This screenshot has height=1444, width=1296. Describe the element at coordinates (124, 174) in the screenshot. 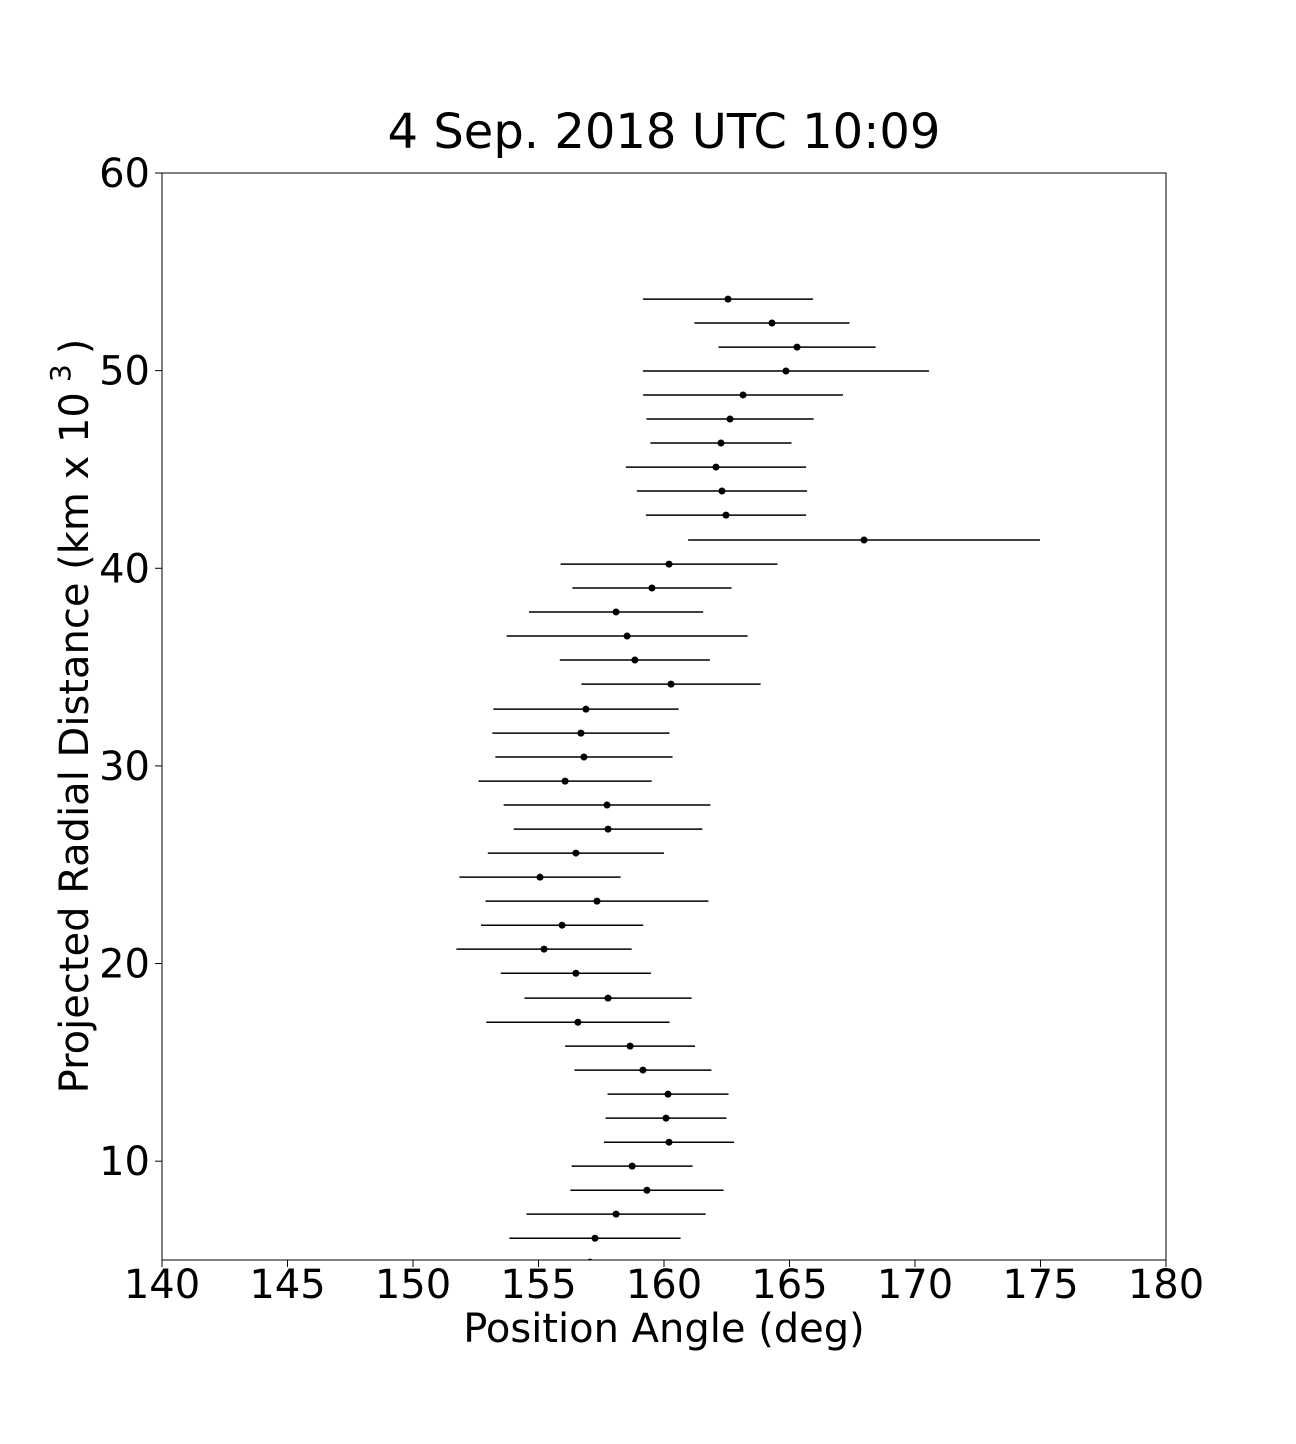

I see `y-tick-label: 60` at that location.